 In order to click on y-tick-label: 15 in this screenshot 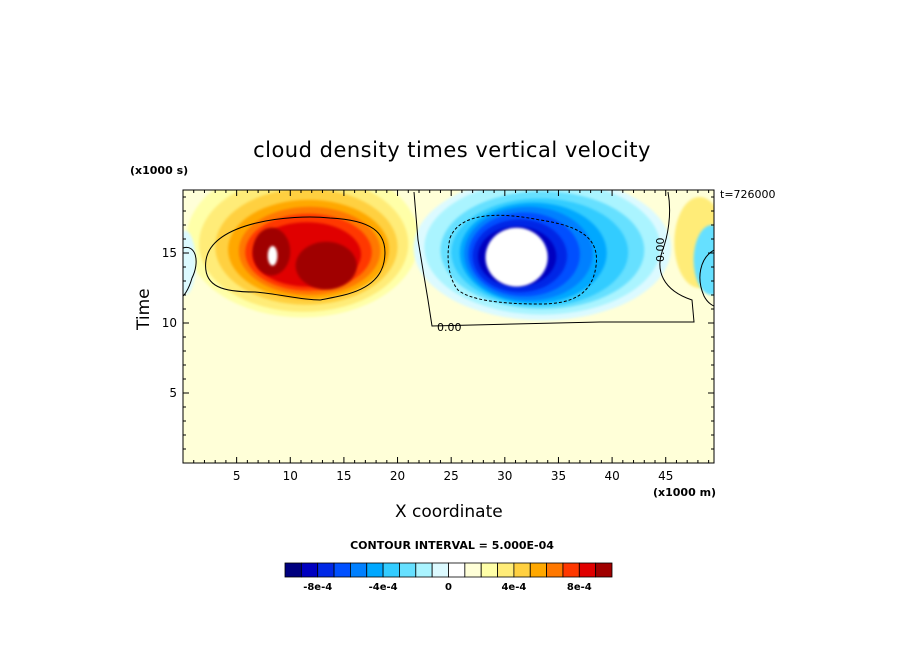, I will do `click(169, 253)`.